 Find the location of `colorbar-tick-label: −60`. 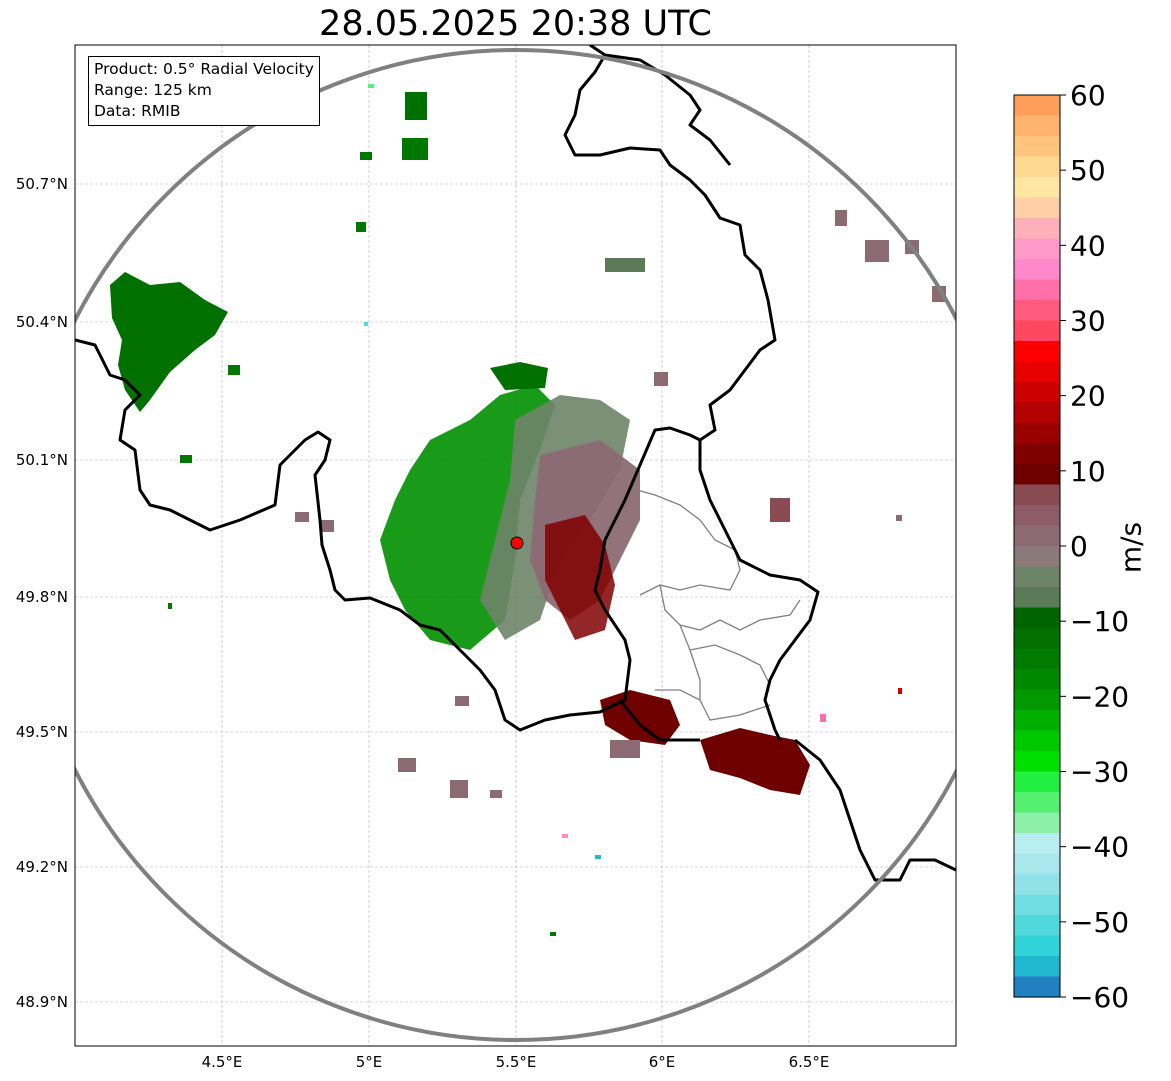

colorbar-tick-label: −60 is located at coordinates (1099, 997).